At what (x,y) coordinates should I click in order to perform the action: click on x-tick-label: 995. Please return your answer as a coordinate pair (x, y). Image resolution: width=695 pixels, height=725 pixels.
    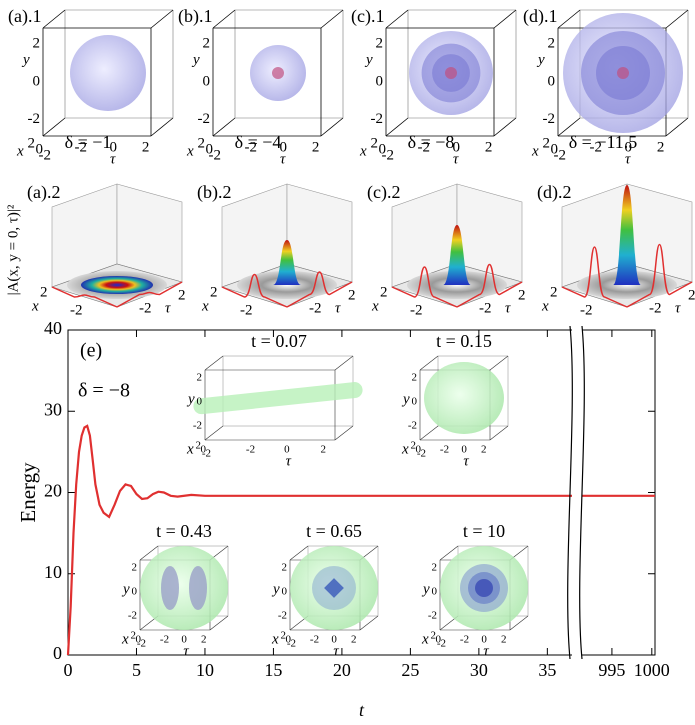
    Looking at the image, I should click on (611, 670).